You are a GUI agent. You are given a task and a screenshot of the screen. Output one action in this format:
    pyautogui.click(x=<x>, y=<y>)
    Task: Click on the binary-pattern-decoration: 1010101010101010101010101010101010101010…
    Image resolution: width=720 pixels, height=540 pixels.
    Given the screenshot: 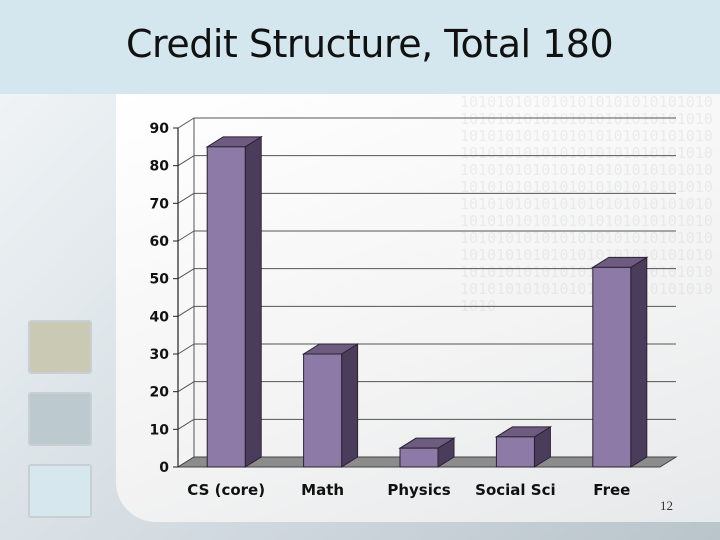 What is the action you would take?
    pyautogui.click(x=586, y=204)
    